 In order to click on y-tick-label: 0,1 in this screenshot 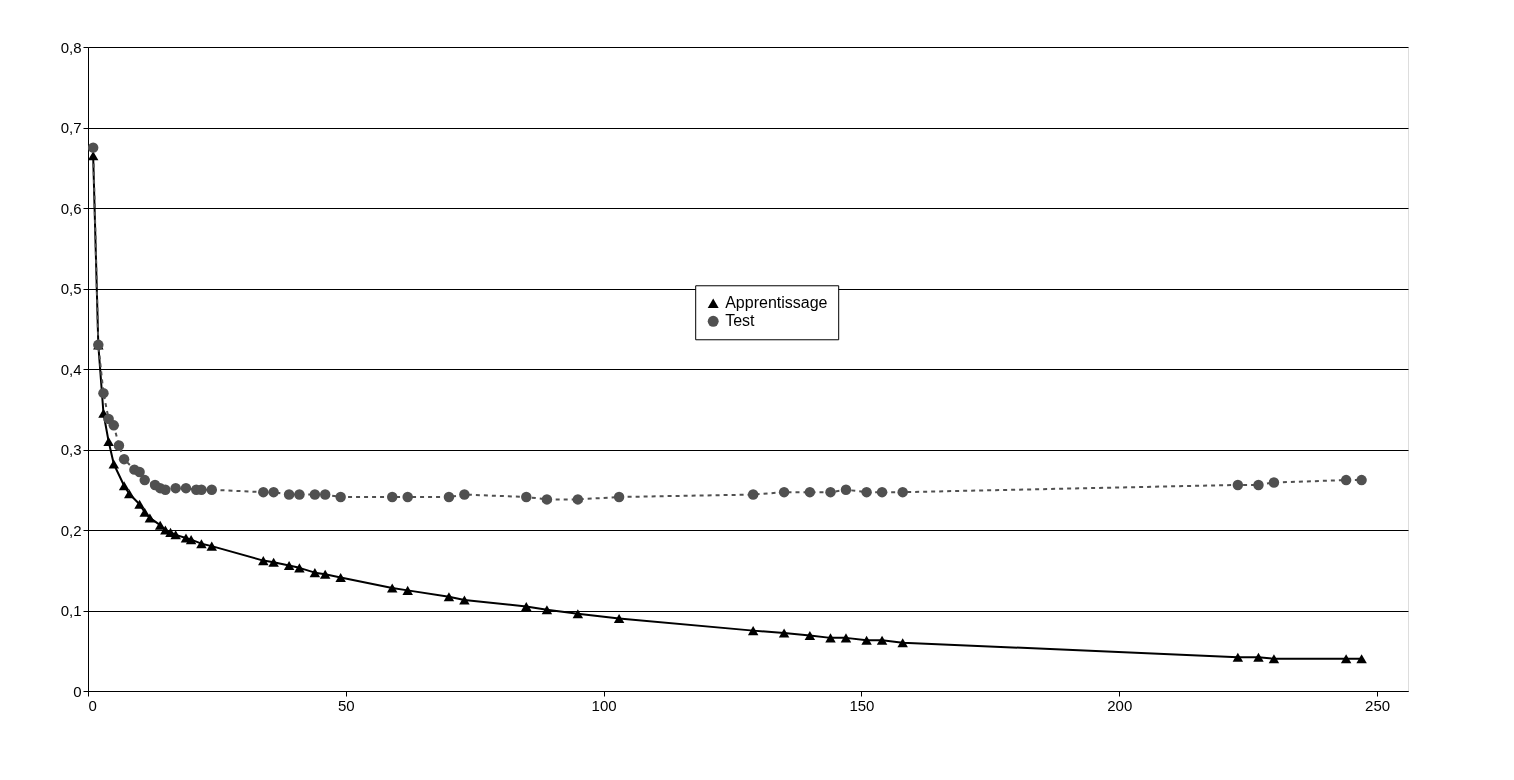, I will do `click(71, 610)`.